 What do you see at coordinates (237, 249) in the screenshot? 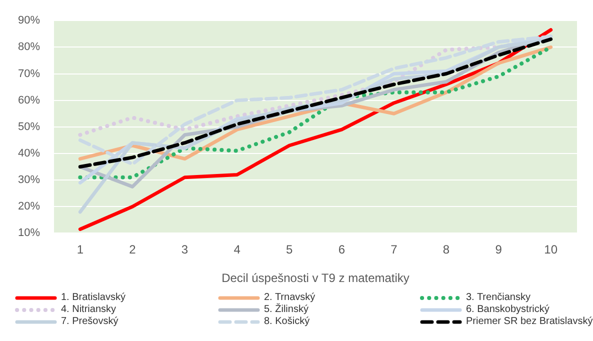
I see `x-tick-label: 4` at bounding box center [237, 249].